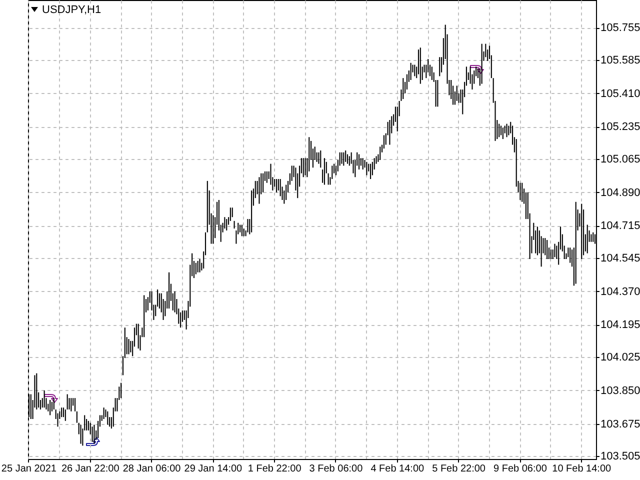 The image size is (640, 480). I want to click on chart-title: USDJPY,H1, so click(72, 10).